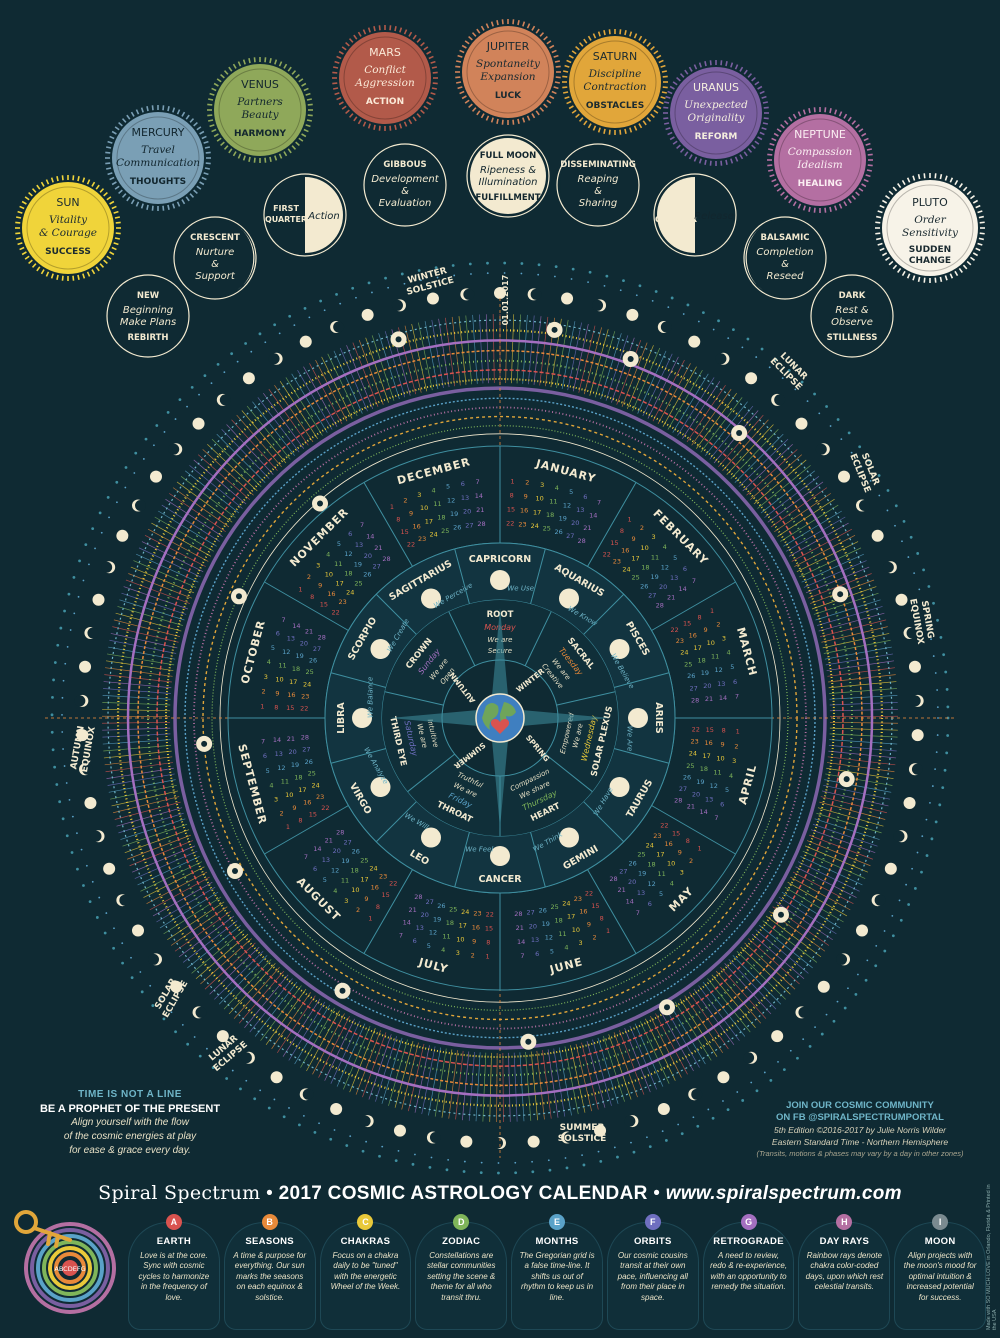 Image resolution: width=1000 pixels, height=1338 pixels. I want to click on day-number: 13, so click(721, 684).